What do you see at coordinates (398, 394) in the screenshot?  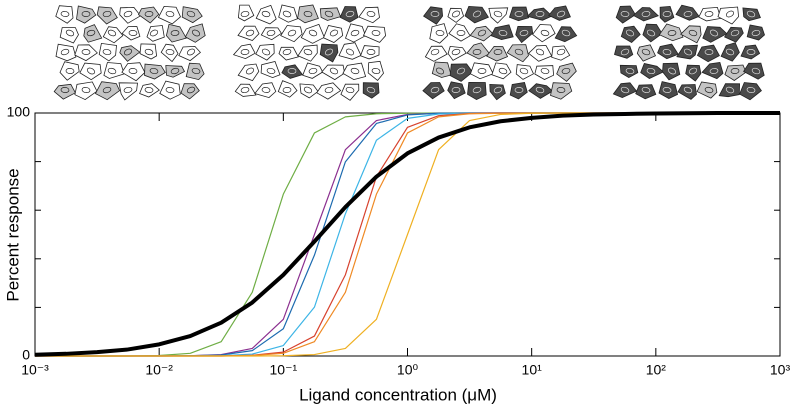 I see `x-axis-title: Ligand concentration (μM)` at bounding box center [398, 394].